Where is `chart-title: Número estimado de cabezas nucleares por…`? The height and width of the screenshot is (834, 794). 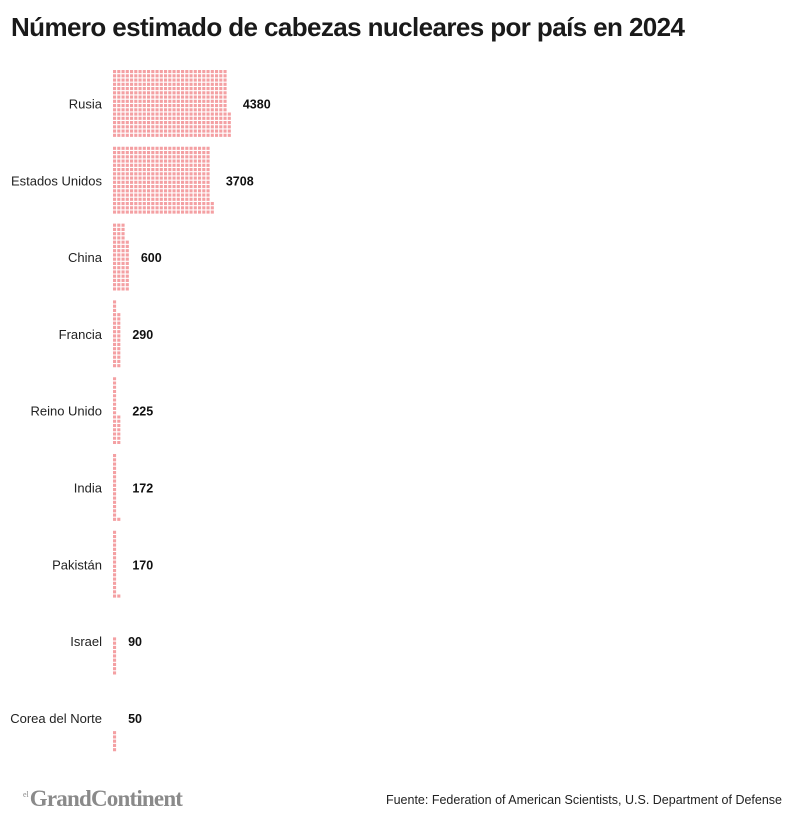 chart-title: Número estimado de cabezas nucleares por… is located at coordinates (348, 27).